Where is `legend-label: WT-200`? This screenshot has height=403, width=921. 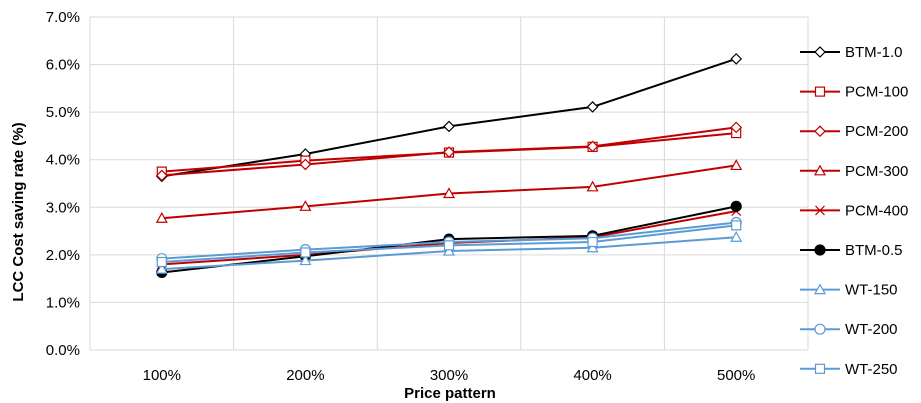
legend-label: WT-200 is located at coordinates (871, 329).